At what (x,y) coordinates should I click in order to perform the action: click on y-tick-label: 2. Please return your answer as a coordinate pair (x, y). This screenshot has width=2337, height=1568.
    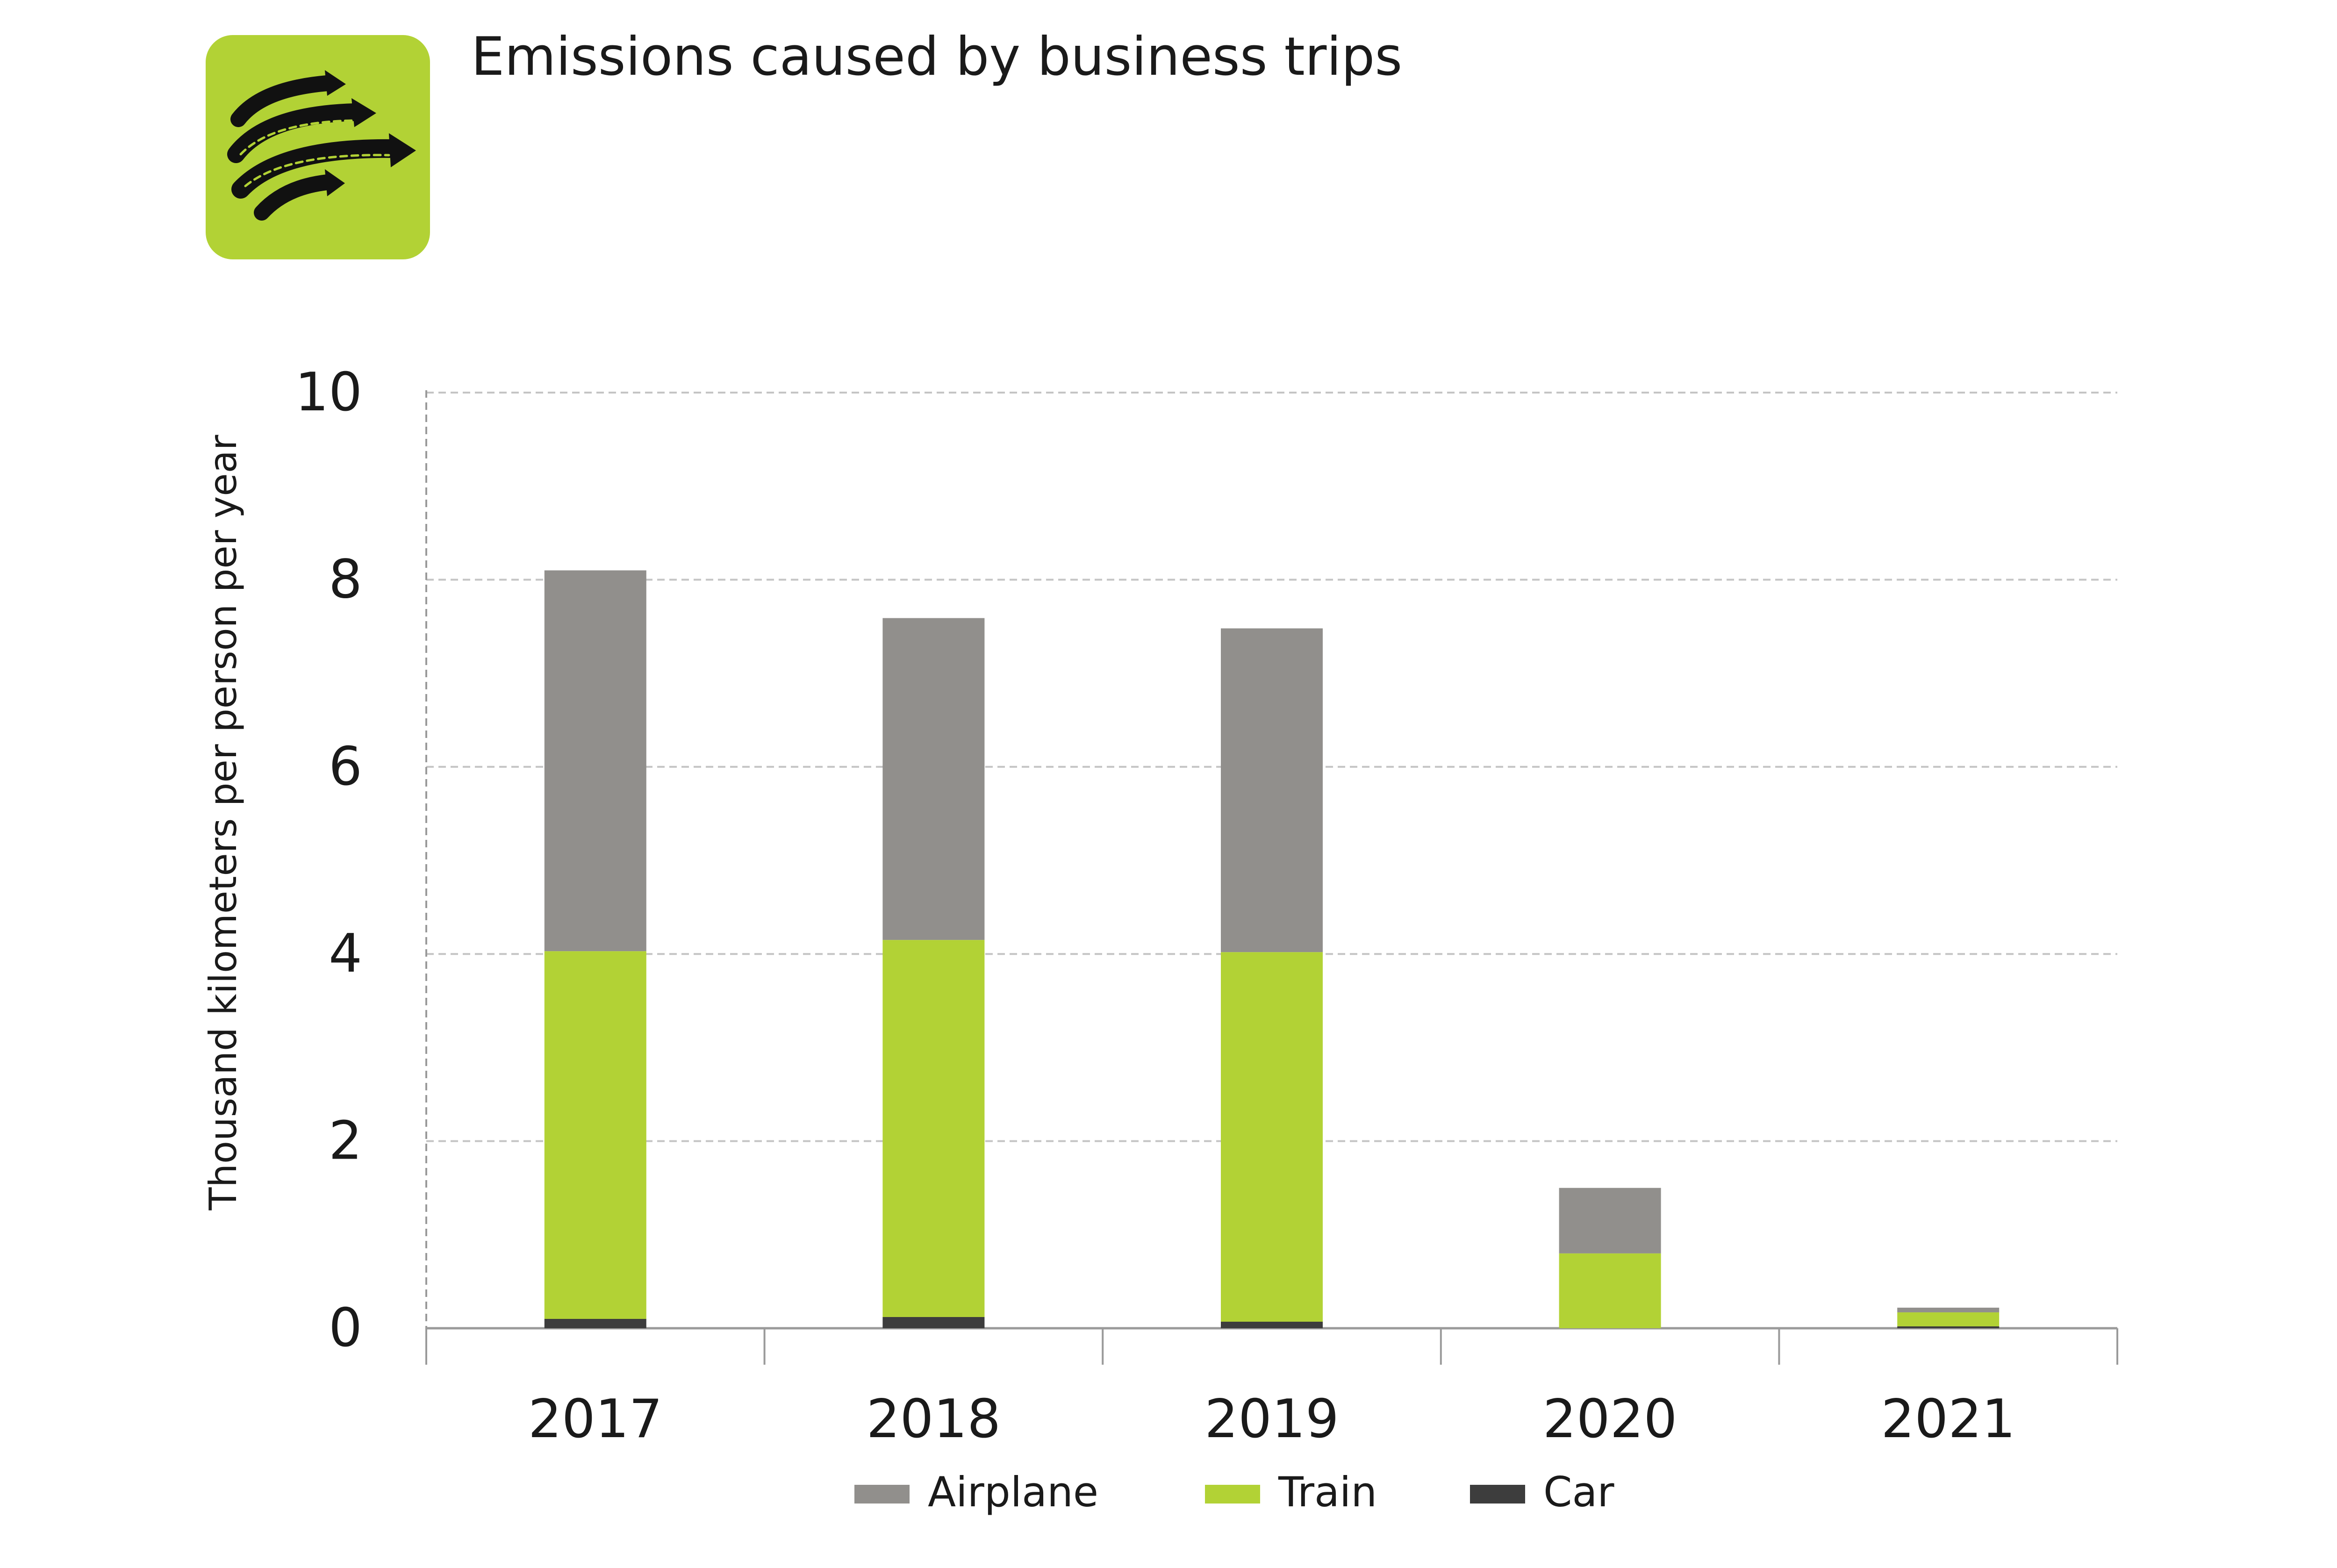
    Looking at the image, I should click on (345, 1141).